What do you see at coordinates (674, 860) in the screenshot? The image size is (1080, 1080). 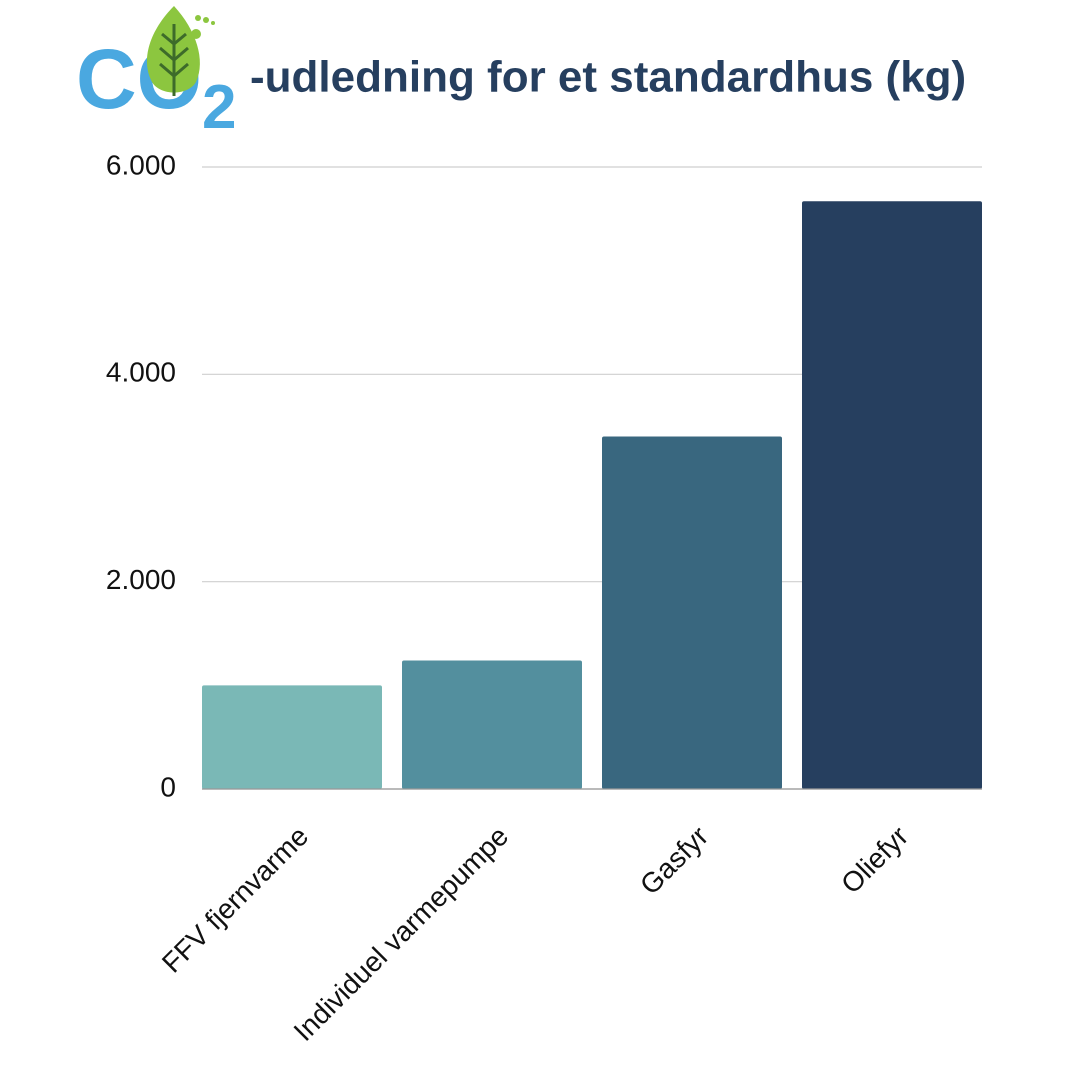 I see `x-tick-label: Gasfyr` at bounding box center [674, 860].